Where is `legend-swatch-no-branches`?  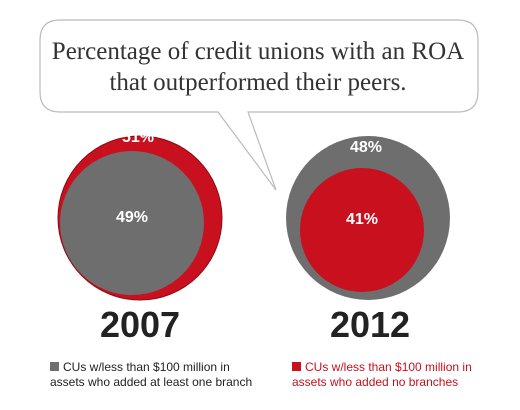
legend-swatch-no-branches is located at coordinates (296, 366).